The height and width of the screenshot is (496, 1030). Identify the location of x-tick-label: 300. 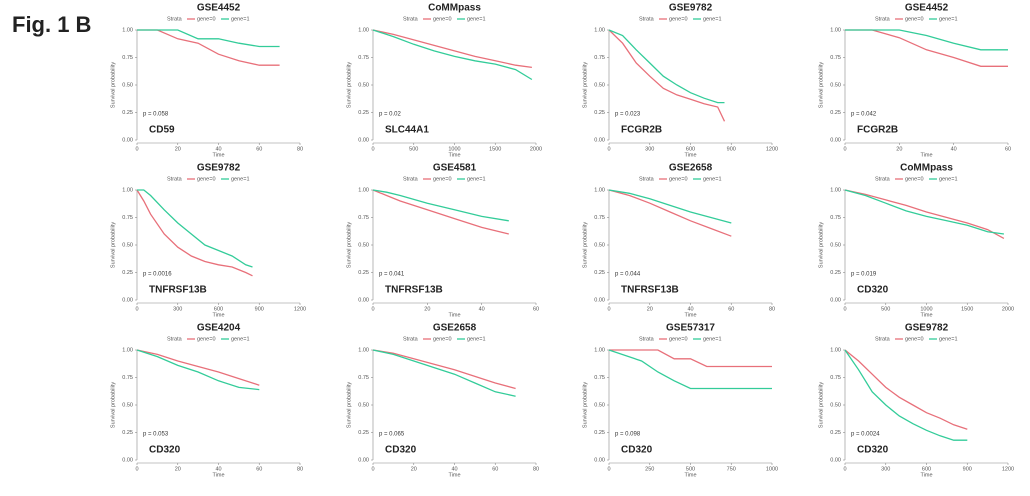
(177, 309).